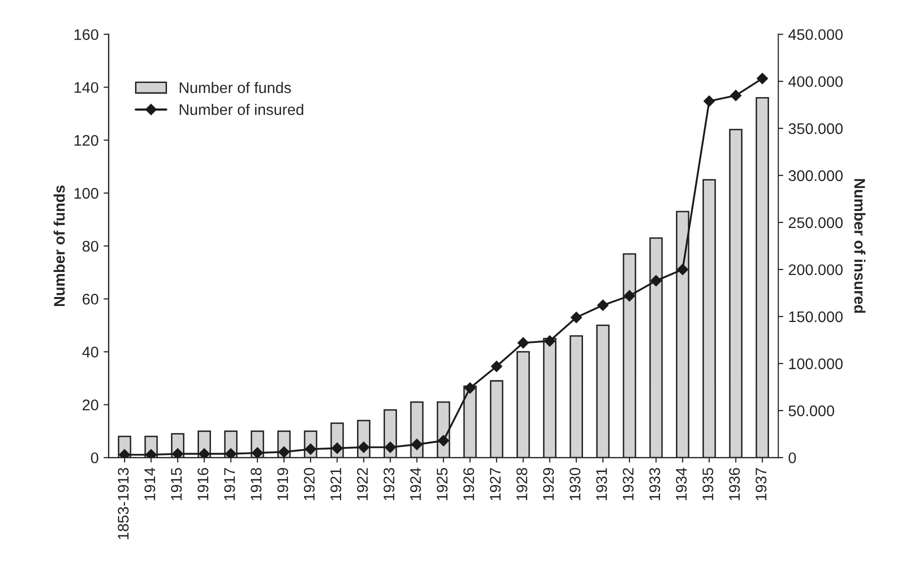 The image size is (905, 572). Describe the element at coordinates (815, 128) in the screenshot. I see `y2-tick-label: 350.000` at that location.